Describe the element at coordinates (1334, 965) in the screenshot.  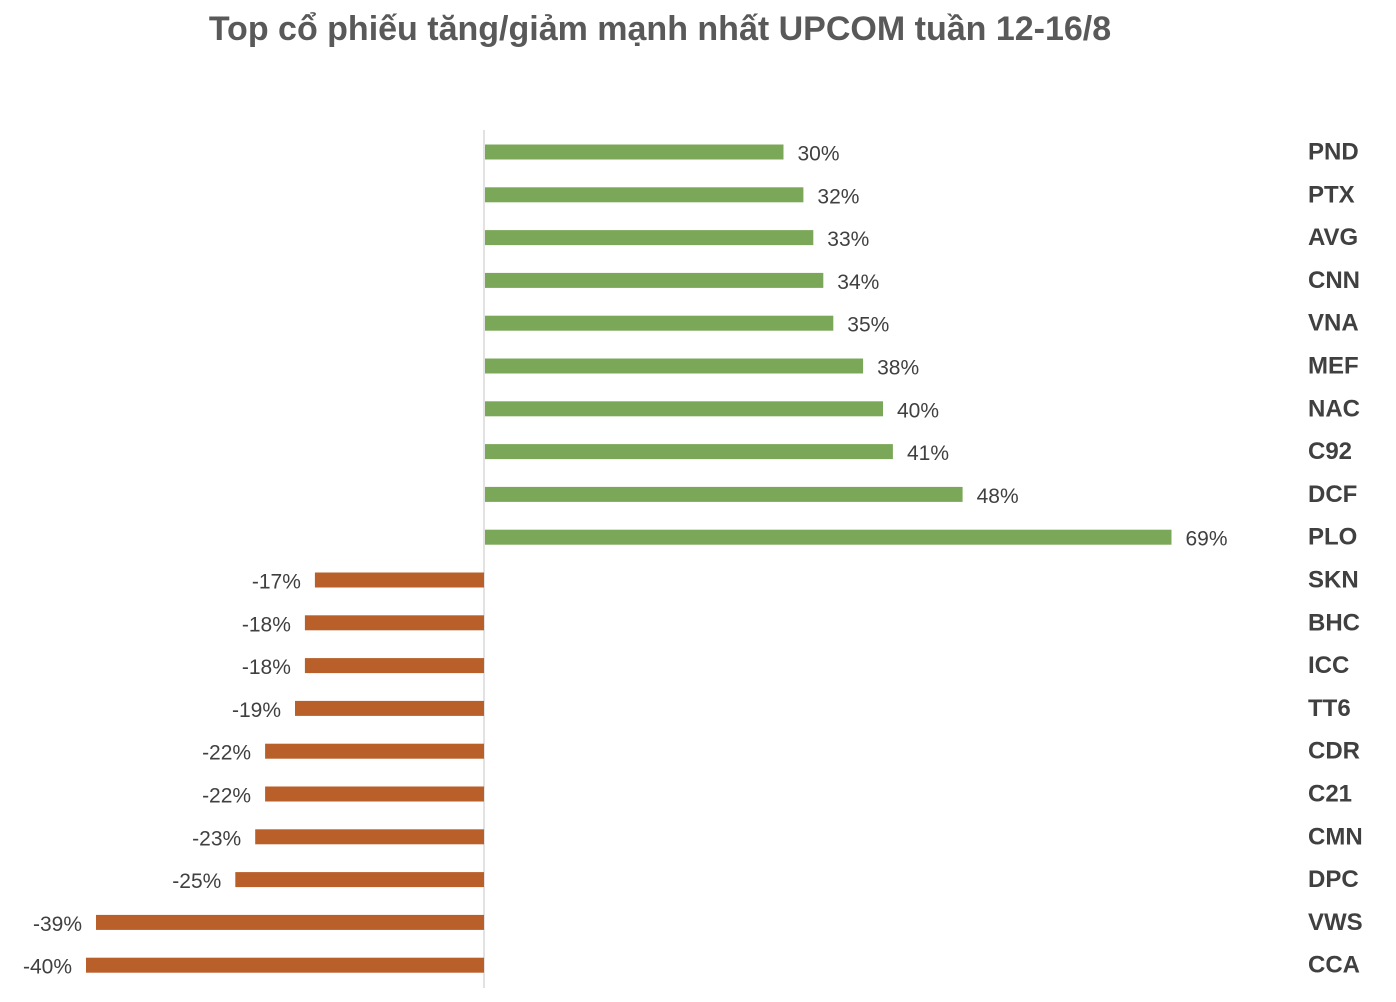
I see `category-label-cca: CCA` at that location.